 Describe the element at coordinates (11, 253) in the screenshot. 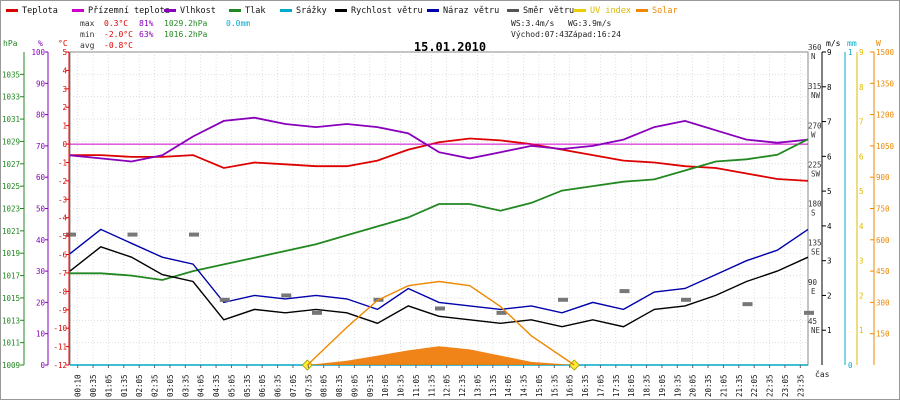

I see `pressure-tick-label: 1019` at that location.